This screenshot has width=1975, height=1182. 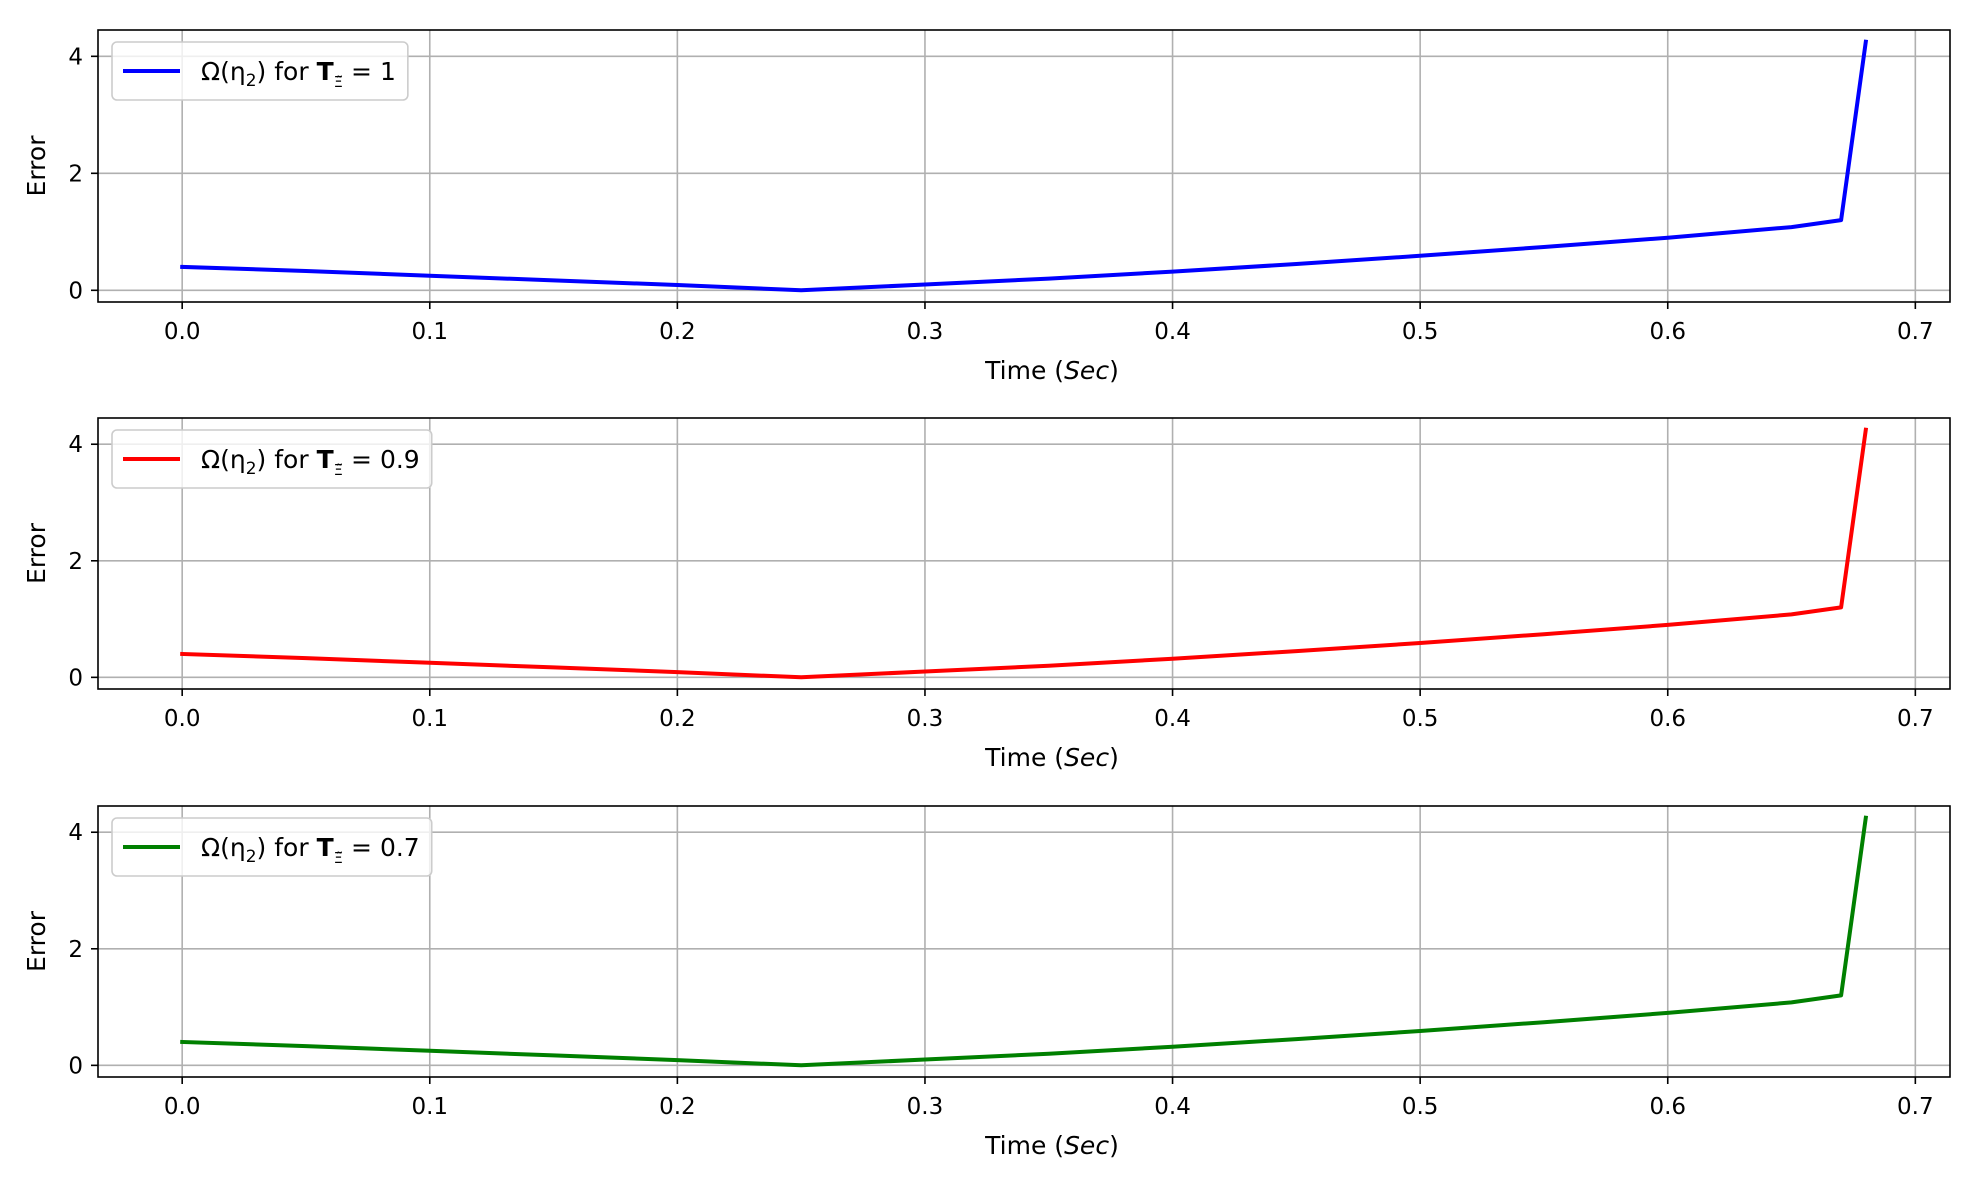 I want to click on legend: Ω(η2) for TΞ̃ = 1, so click(x=260, y=71).